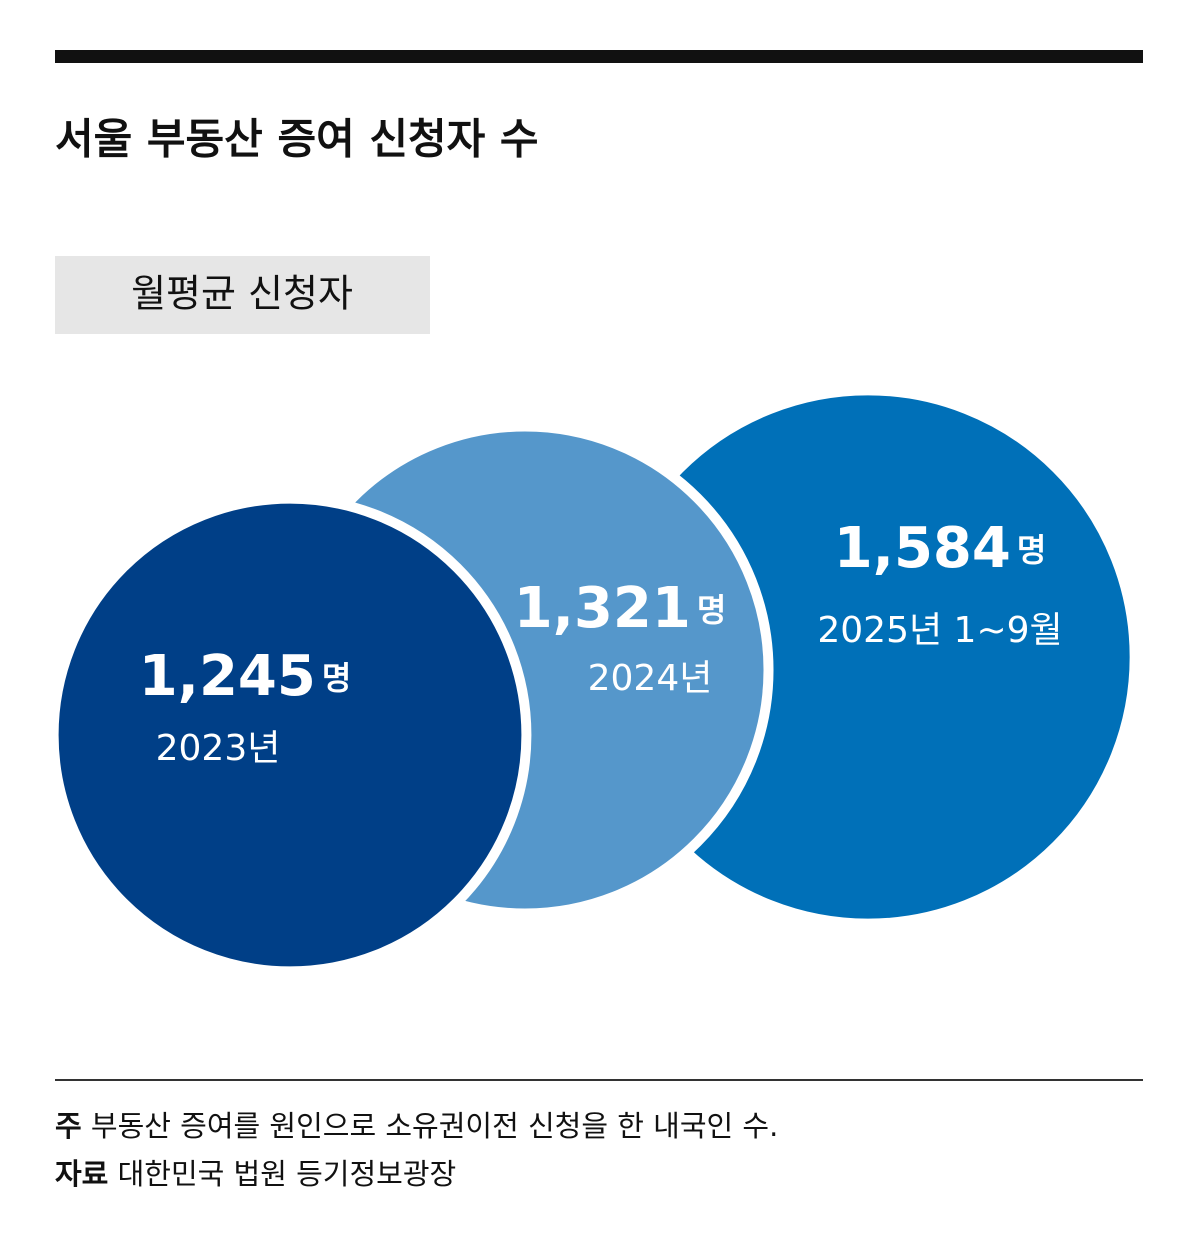 The height and width of the screenshot is (1252, 1200). I want to click on value-label: 1,584 명, so click(940, 548).